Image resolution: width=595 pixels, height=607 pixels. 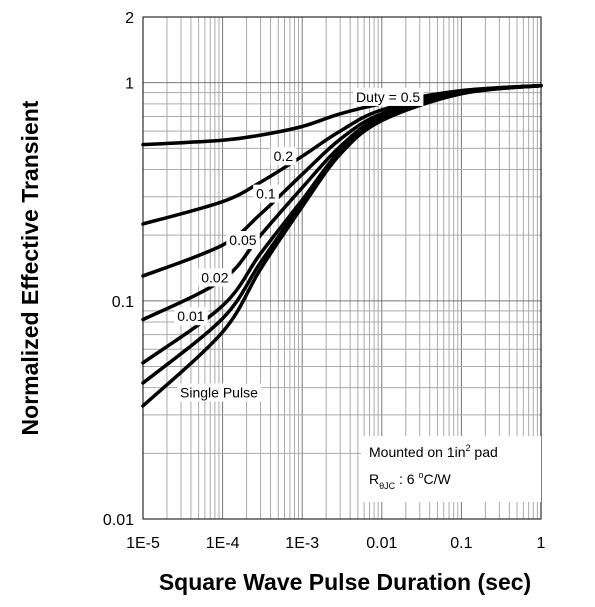 What do you see at coordinates (374, 479) in the screenshot?
I see `resistance-symbol: R` at bounding box center [374, 479].